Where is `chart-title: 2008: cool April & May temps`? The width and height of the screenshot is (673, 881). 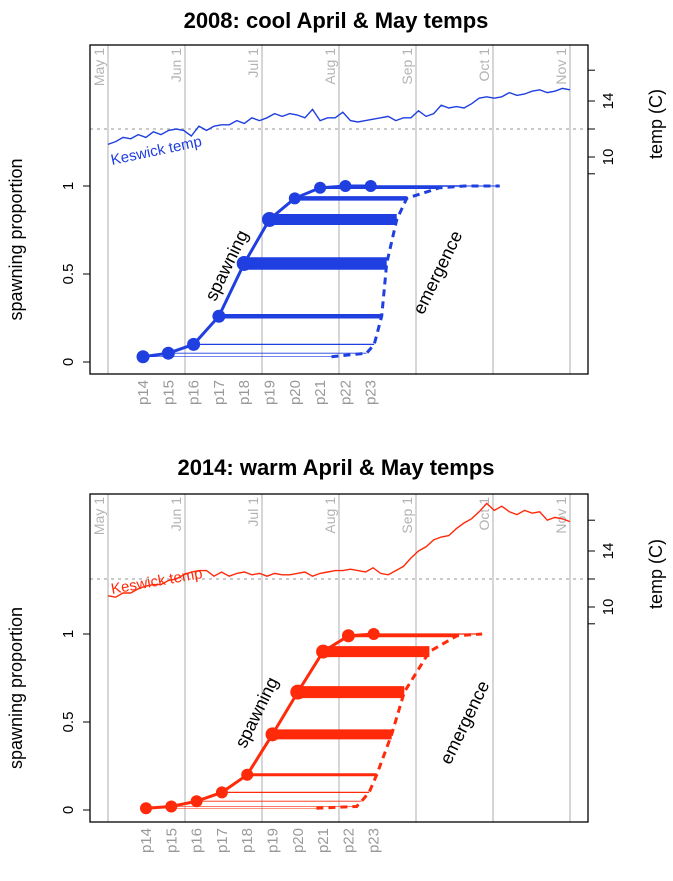 chart-title: 2008: cool April & May temps is located at coordinates (336, 20).